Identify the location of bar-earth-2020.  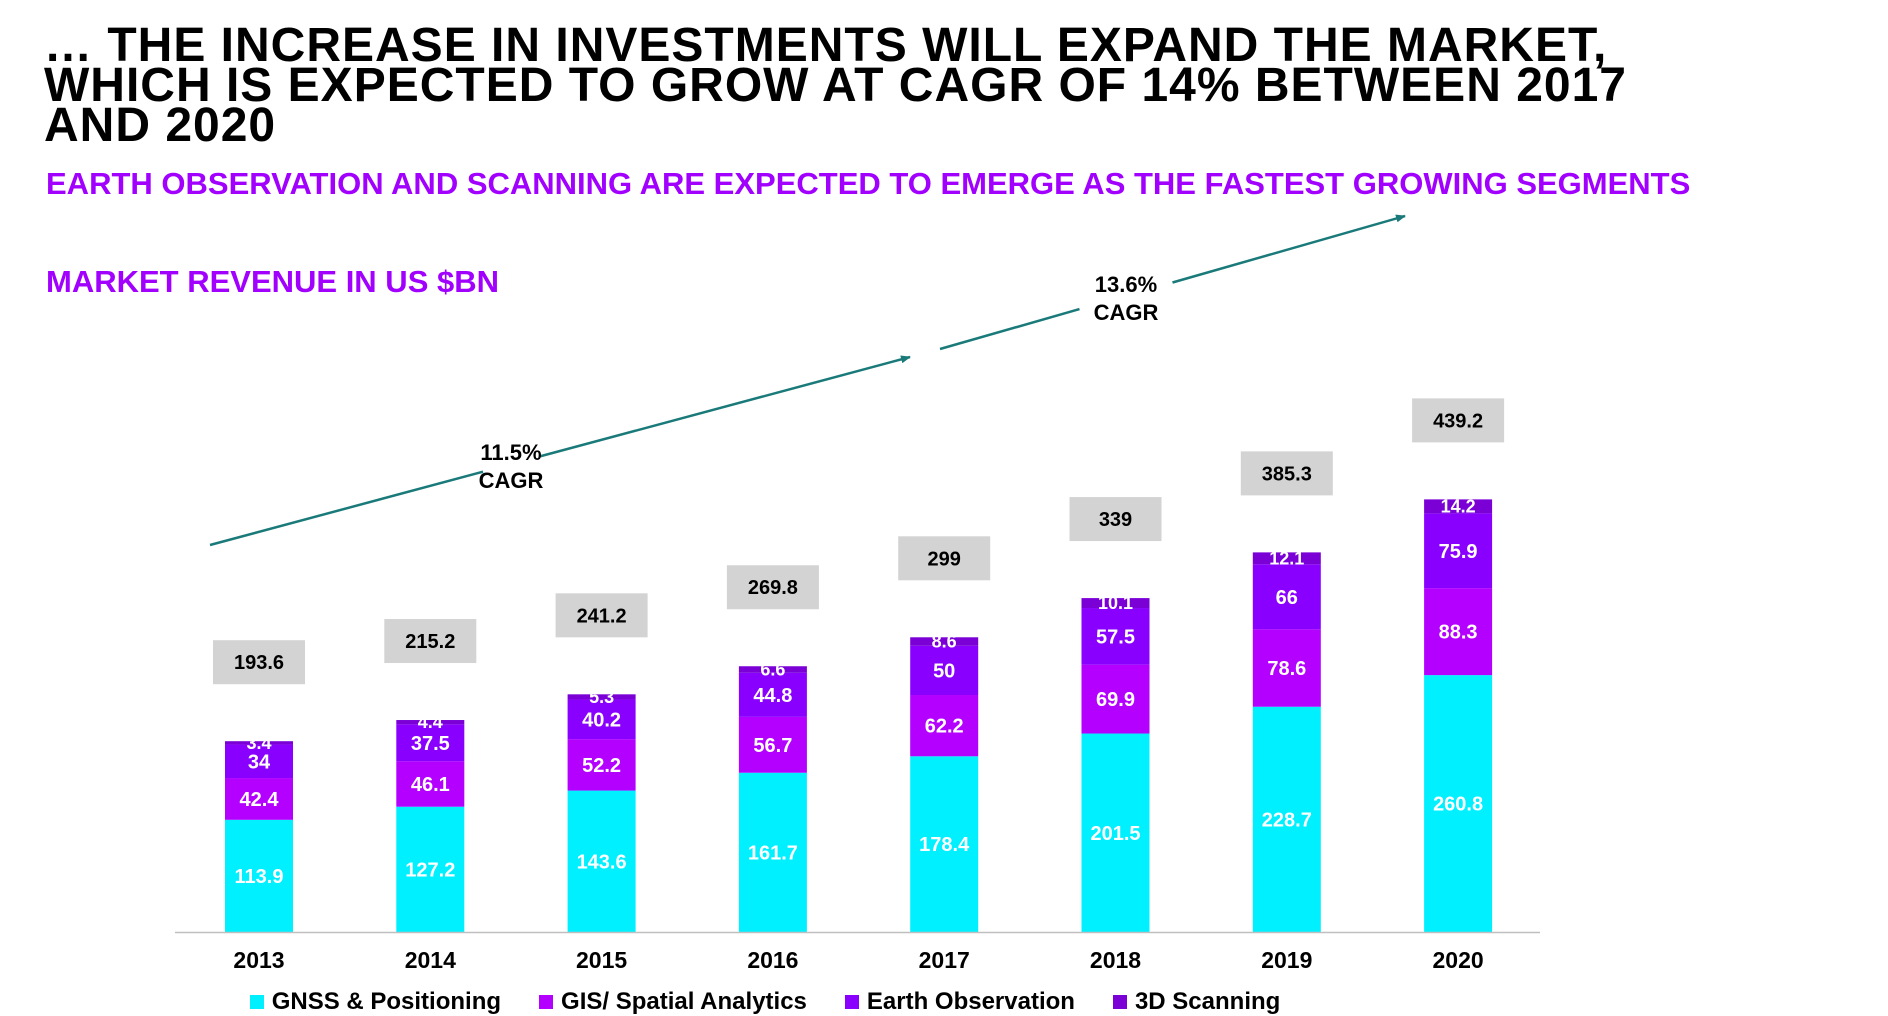
(1458, 551).